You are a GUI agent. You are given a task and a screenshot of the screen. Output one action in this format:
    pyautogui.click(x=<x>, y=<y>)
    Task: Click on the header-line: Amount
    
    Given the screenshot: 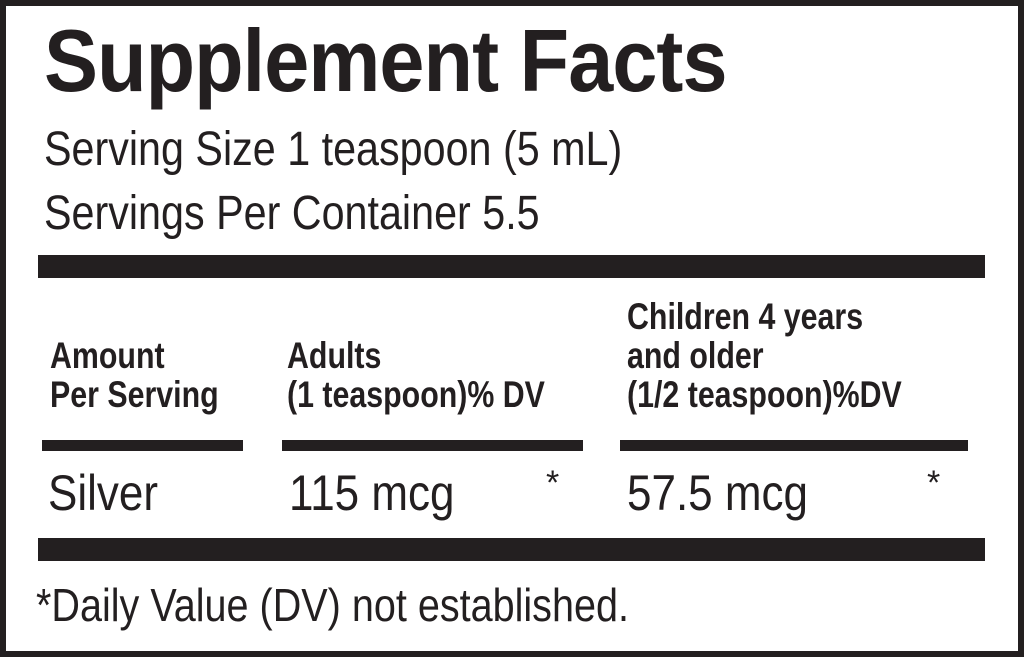 What is the action you would take?
    pyautogui.click(x=107, y=355)
    